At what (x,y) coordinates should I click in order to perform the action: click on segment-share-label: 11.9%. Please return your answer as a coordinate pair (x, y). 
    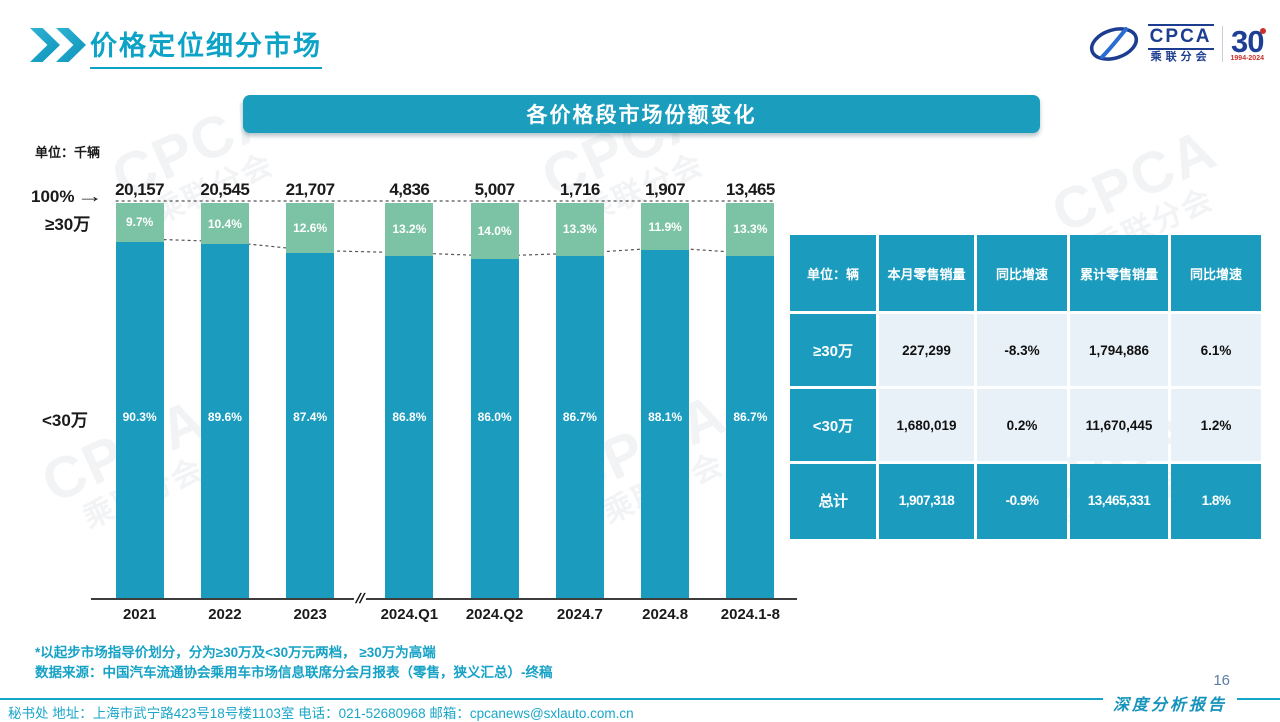
    Looking at the image, I should click on (665, 226).